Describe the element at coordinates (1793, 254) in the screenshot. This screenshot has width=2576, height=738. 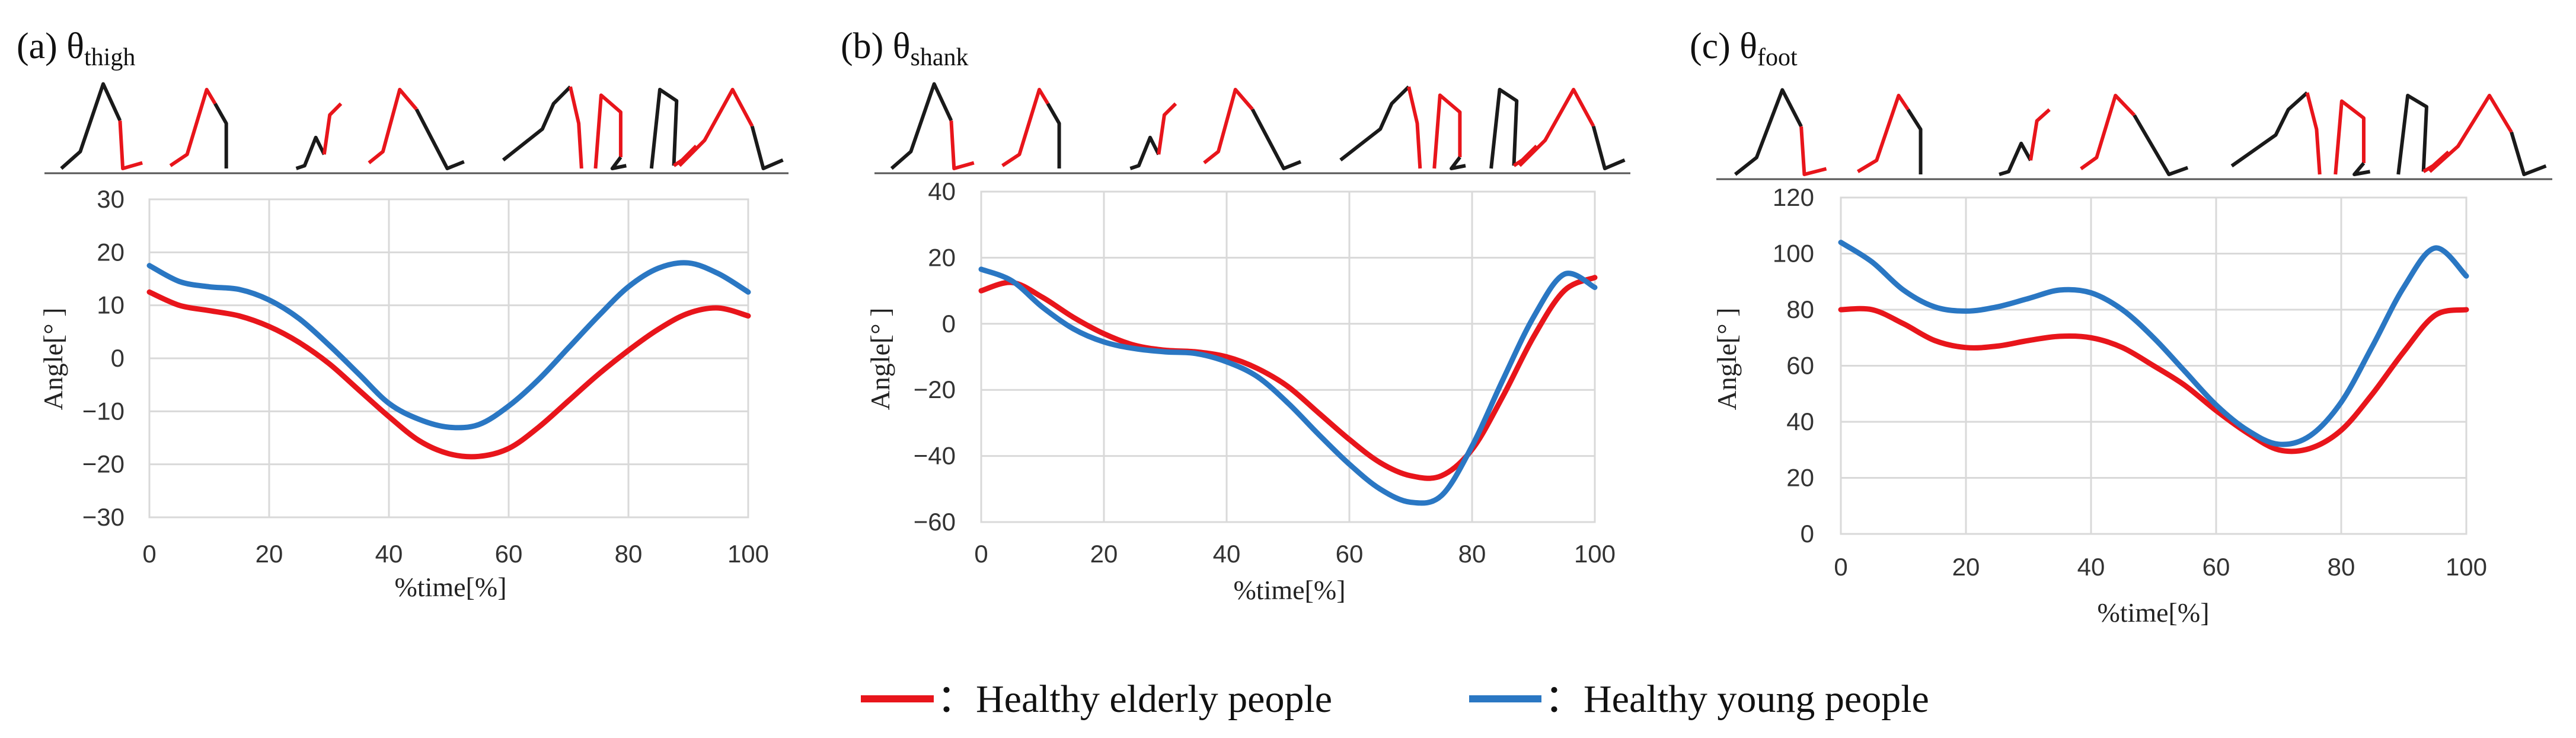
I see `y-tick-label: 100` at that location.